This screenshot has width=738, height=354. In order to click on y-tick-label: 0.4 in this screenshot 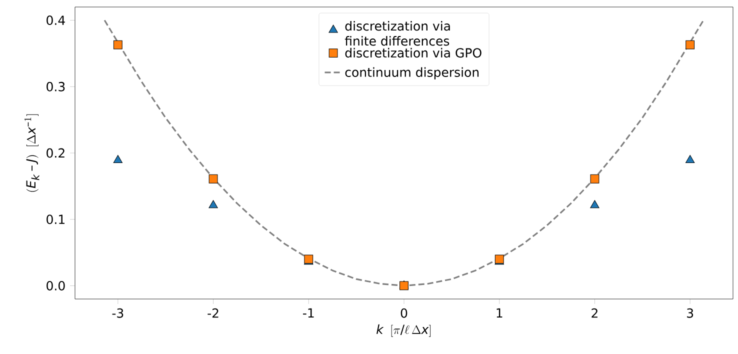, I will do `click(55, 20)`.